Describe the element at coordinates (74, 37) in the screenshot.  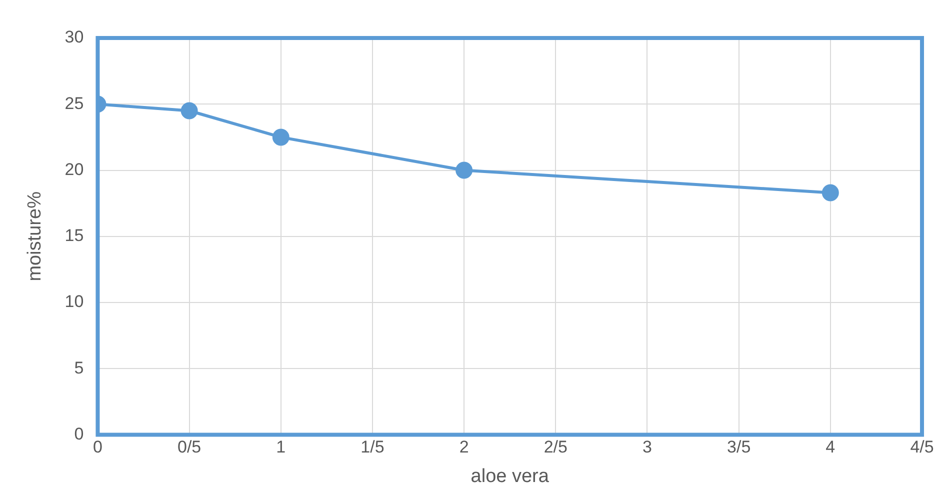
I see `y-tick-label: 30` at that location.